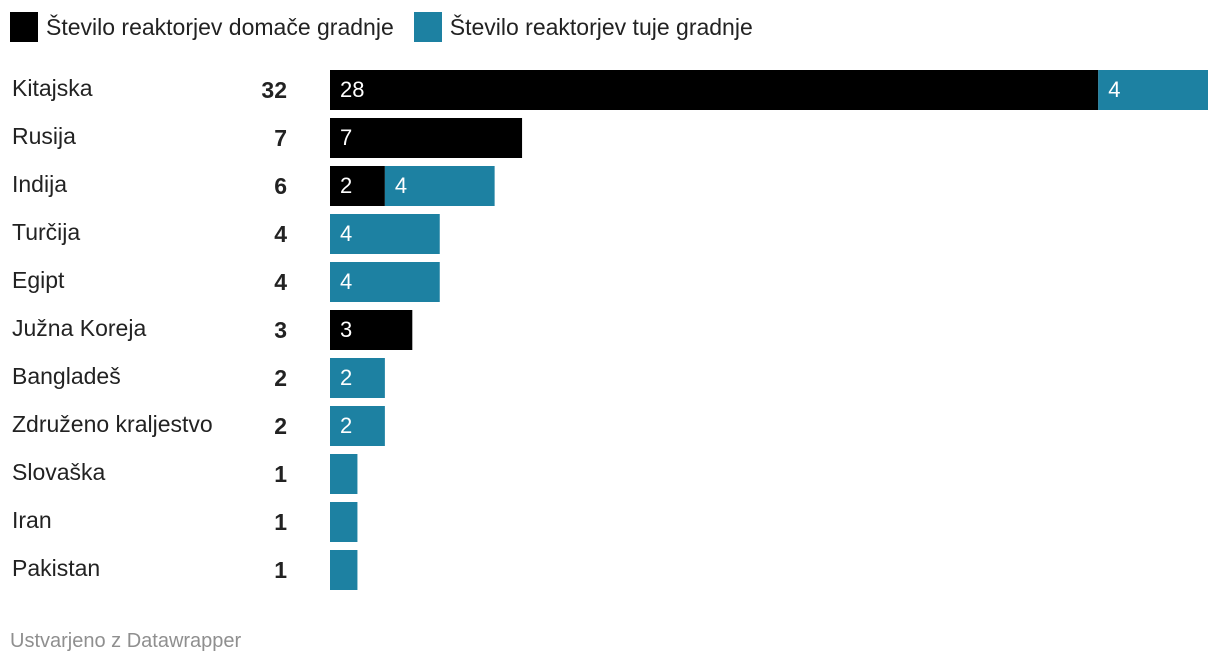  Describe the element at coordinates (427, 27) in the screenshot. I see `legend-swatch-foreign` at that location.